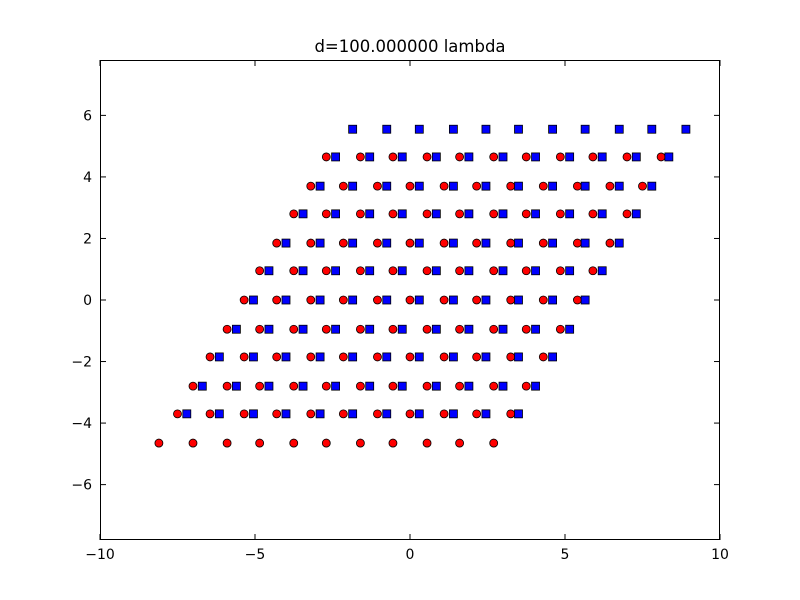  Describe the element at coordinates (81, 486) in the screenshot. I see `y-tick-label: −6` at that location.